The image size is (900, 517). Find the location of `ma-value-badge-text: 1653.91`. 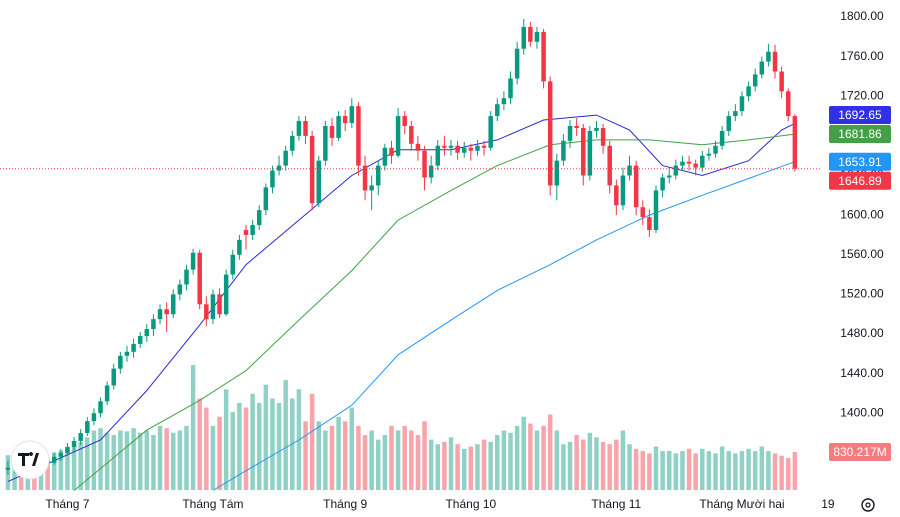

ma-value-badge-text: 1653.91 is located at coordinates (860, 162).